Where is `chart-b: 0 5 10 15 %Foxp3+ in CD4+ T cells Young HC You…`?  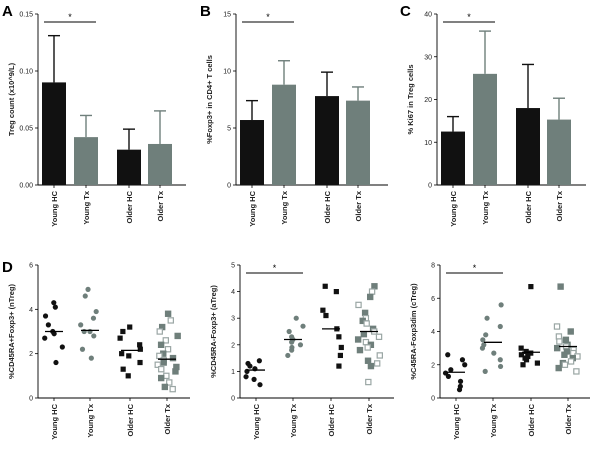
chart-b: 0 5 10 15 %Foxp3+ in CD4+ T cells Young HC You… is located at coordinates (296, 119).